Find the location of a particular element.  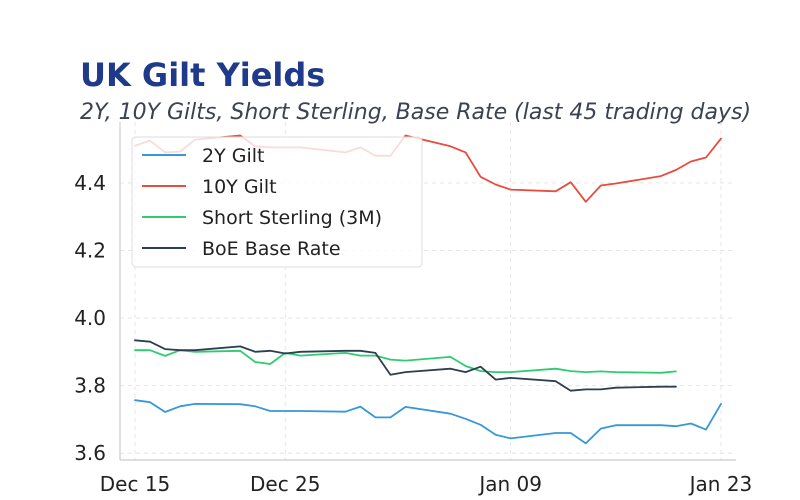

legend-box is located at coordinates (277, 202).